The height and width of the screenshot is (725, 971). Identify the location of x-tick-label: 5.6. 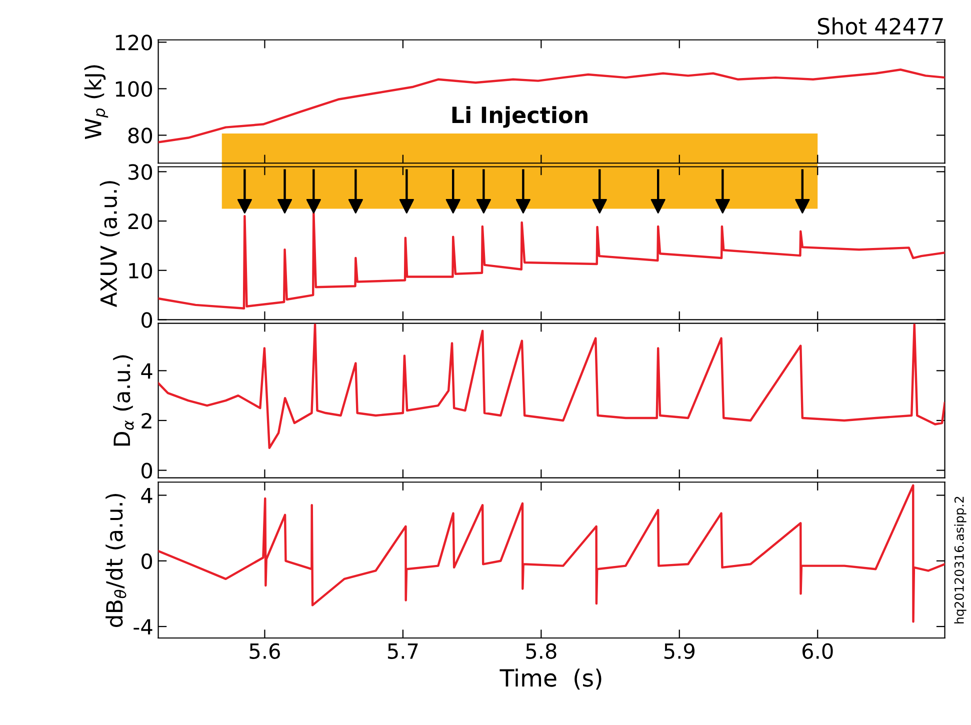
(265, 651).